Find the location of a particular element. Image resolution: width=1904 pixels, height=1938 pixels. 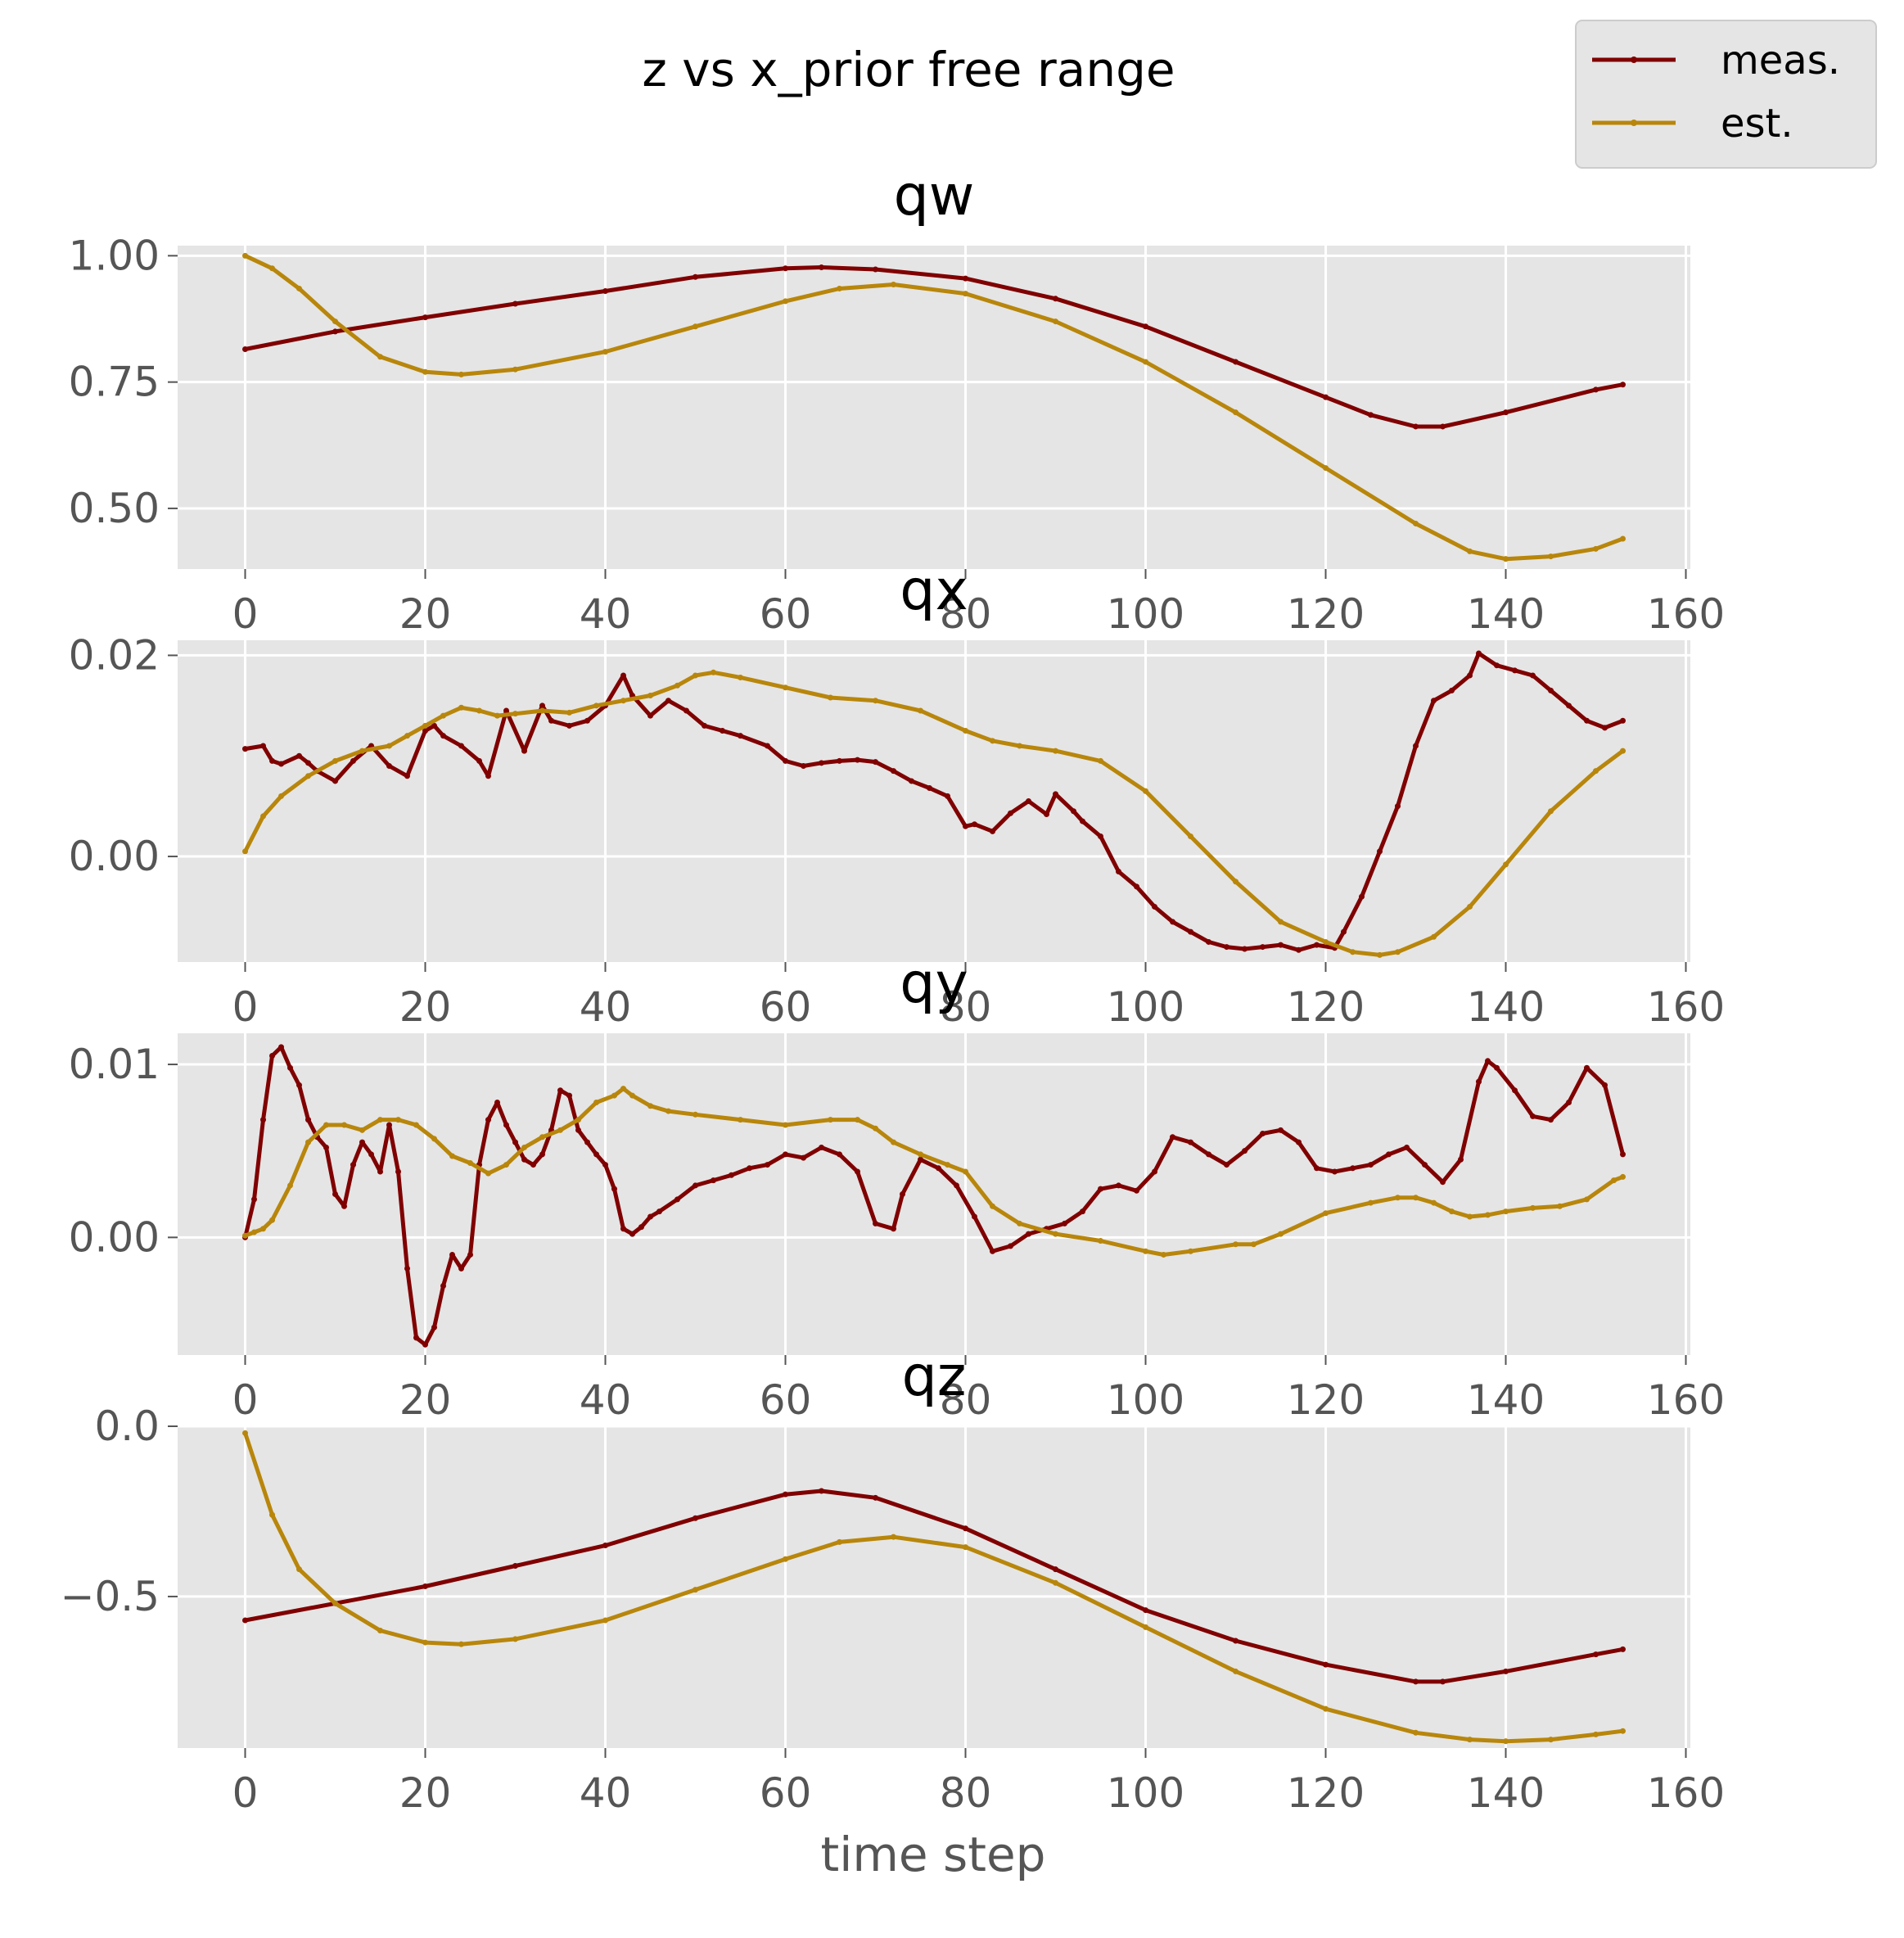

x-tick-label: 120 is located at coordinates (1326, 1793).